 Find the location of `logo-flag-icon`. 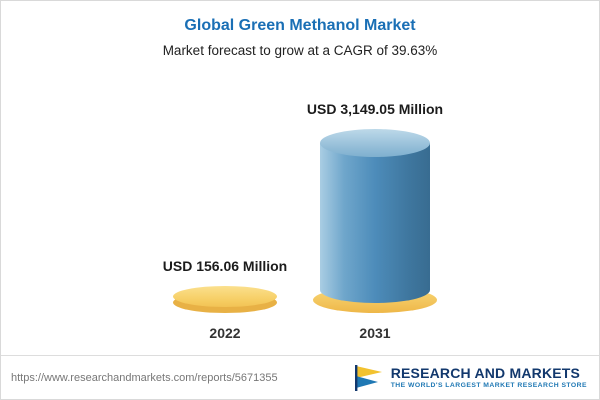

logo-flag-icon is located at coordinates (369, 378).